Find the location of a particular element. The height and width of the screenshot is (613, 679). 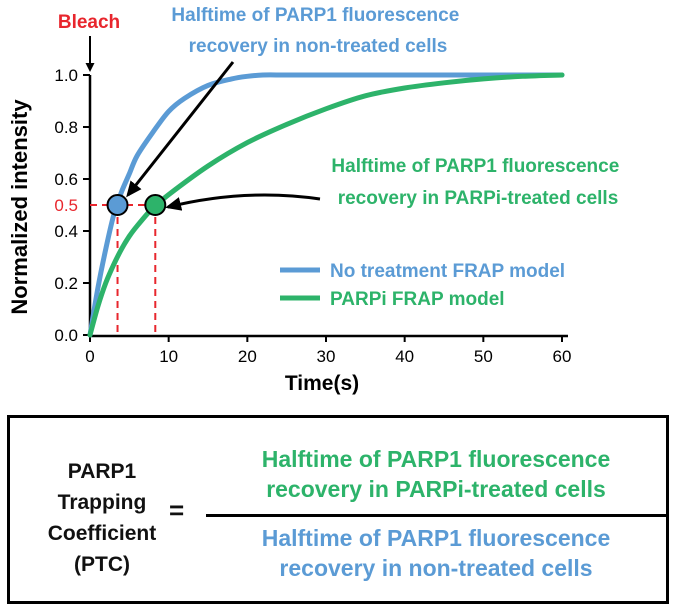

x-tick-label: 30 is located at coordinates (326, 356).